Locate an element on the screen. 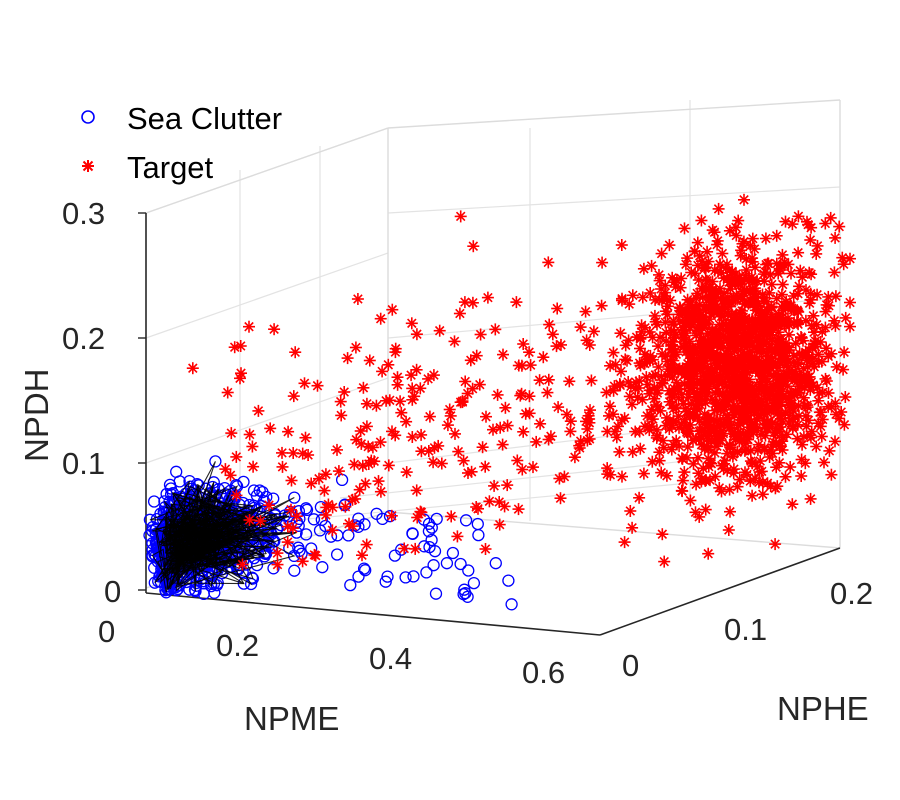 Image resolution: width=900 pixels, height=800 pixels. legend-label-target: Target is located at coordinates (170, 167).